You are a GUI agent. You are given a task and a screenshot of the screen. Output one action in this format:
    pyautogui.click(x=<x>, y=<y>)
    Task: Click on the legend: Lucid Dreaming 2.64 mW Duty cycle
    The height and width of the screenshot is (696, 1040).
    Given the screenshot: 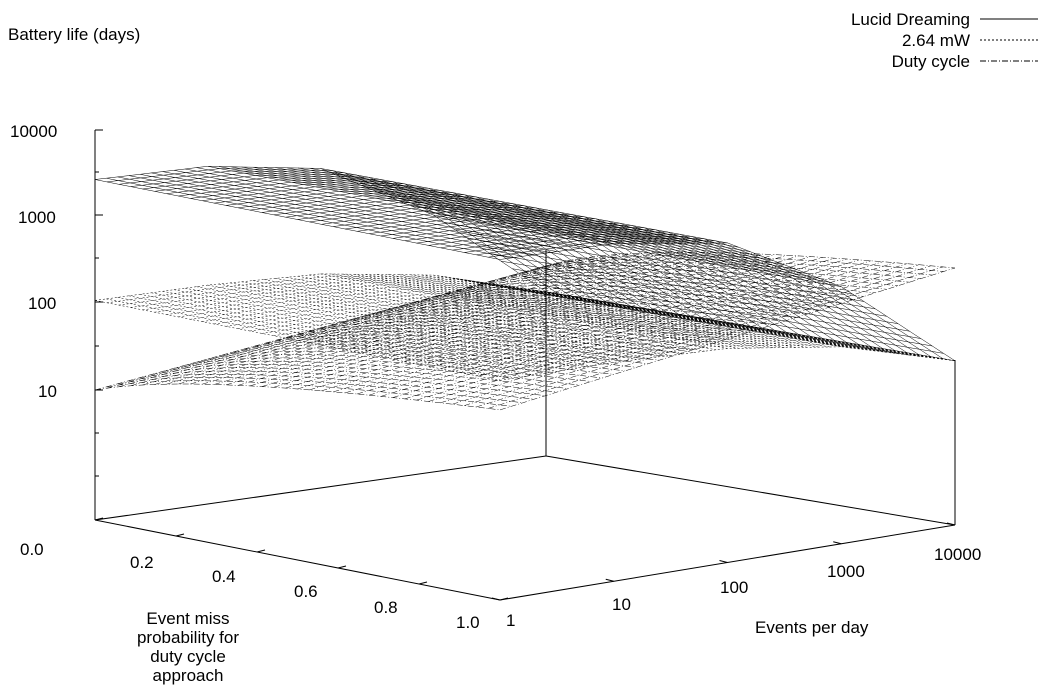 What is the action you would take?
    pyautogui.click(x=944, y=40)
    